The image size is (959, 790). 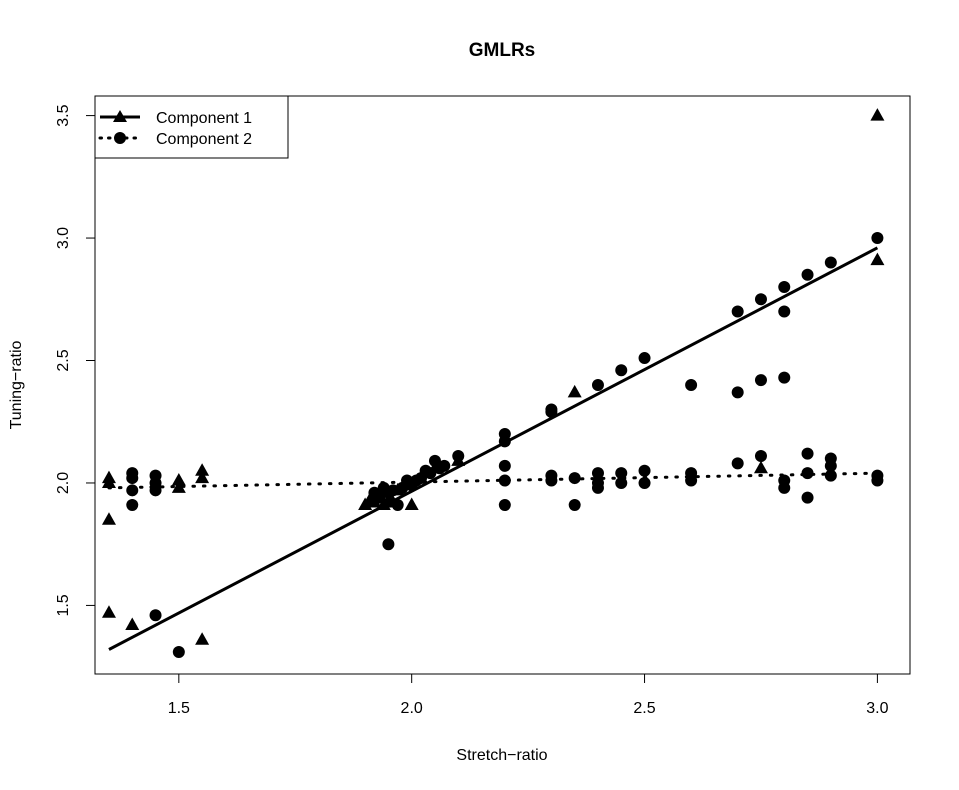 I want to click on y-tick-label: 2.5, so click(x=63, y=360).